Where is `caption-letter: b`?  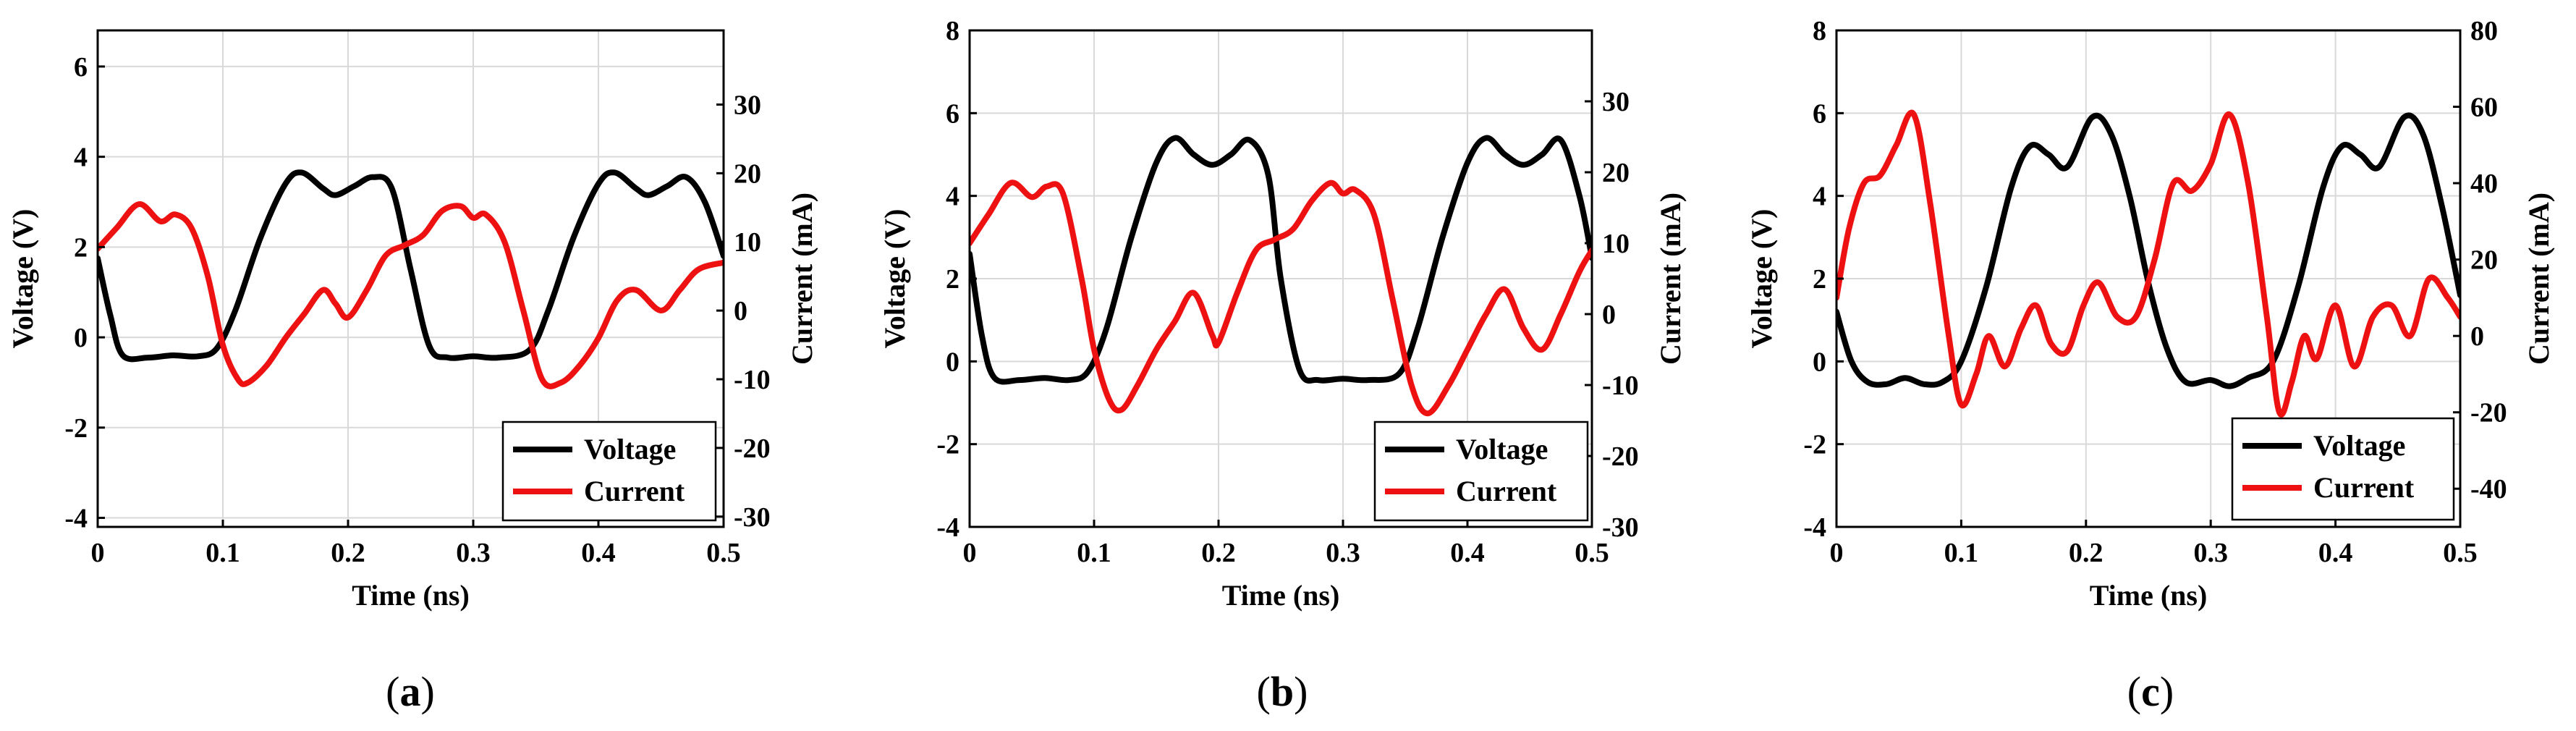
caption-letter: b is located at coordinates (1282, 691).